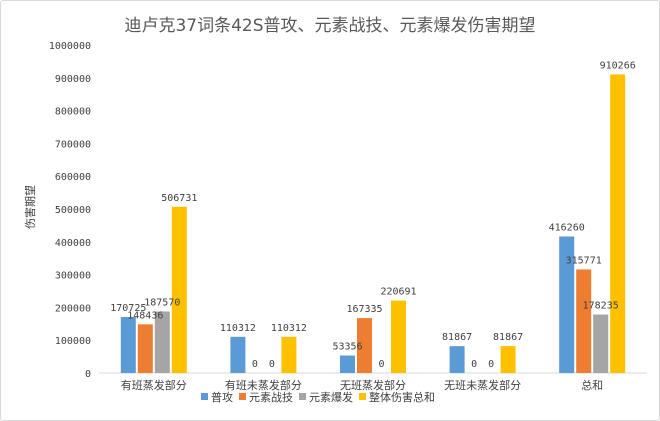 The width and height of the screenshot is (660, 421). What do you see at coordinates (70, 46) in the screenshot?
I see `y-tick-label: 1000000` at bounding box center [70, 46].